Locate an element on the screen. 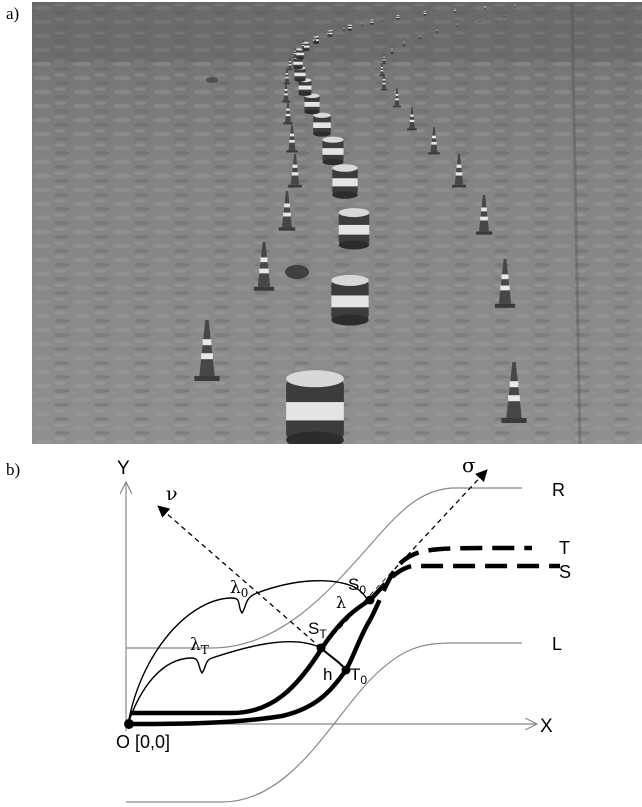 This screenshot has height=807, width=642. boundary-curve-L is located at coordinates (324, 722).